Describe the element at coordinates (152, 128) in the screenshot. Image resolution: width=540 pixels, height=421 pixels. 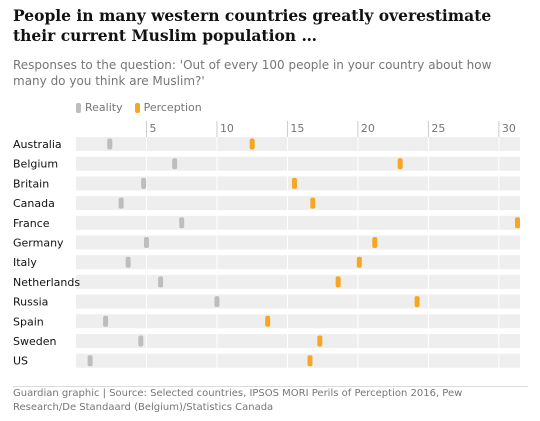
I see `x-tick-label: 5` at that location.